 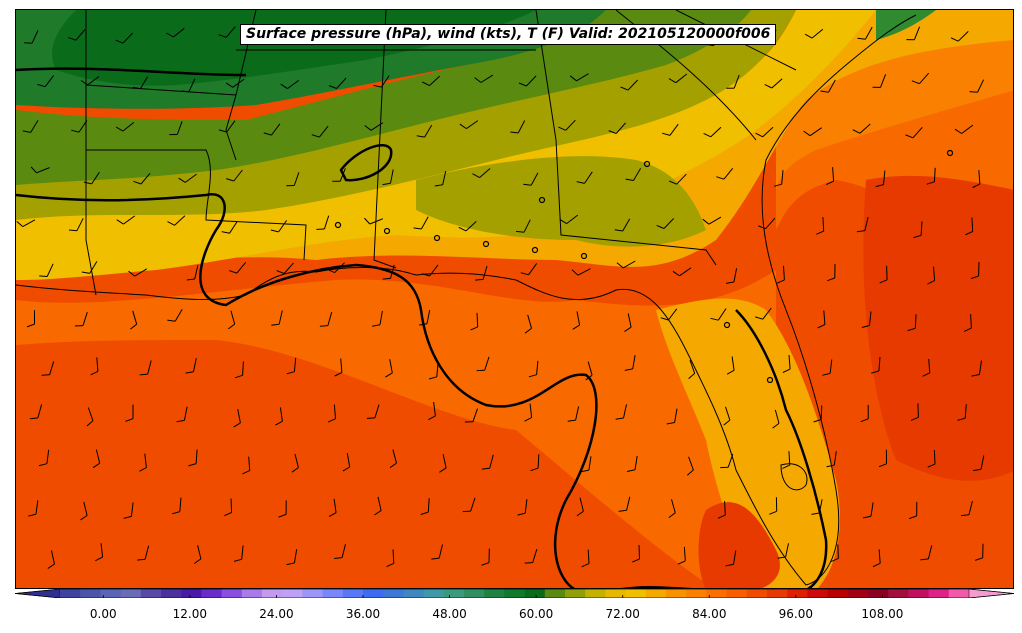 I want to click on colorbar-tick-label: 24.00, so click(x=276, y=614).